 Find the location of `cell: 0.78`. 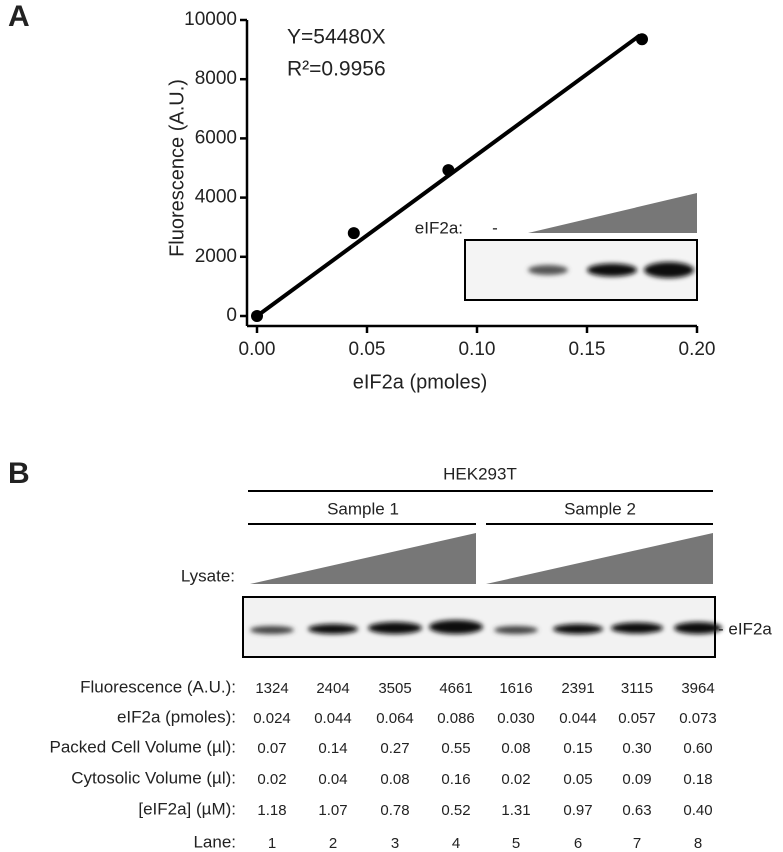

cell: 0.78 is located at coordinates (394, 810).